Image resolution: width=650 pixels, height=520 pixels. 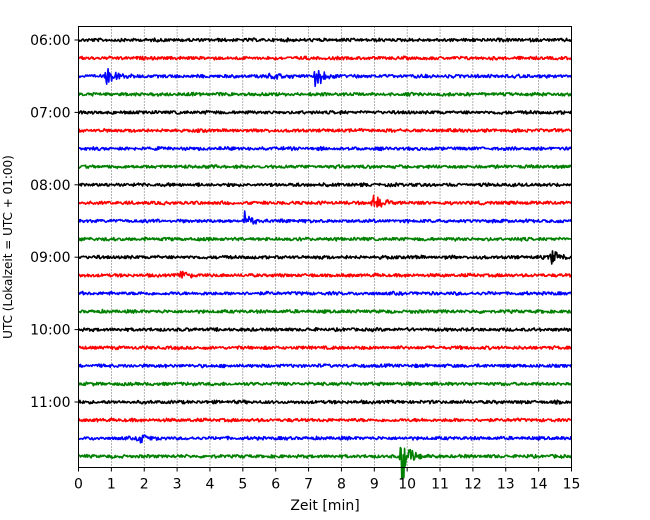 What do you see at coordinates (327, 480) in the screenshot?
I see `x-axis-ticks: 0 1 2 3 4 5 6 7 8 9 10 11 12 13 14 15` at bounding box center [327, 480].